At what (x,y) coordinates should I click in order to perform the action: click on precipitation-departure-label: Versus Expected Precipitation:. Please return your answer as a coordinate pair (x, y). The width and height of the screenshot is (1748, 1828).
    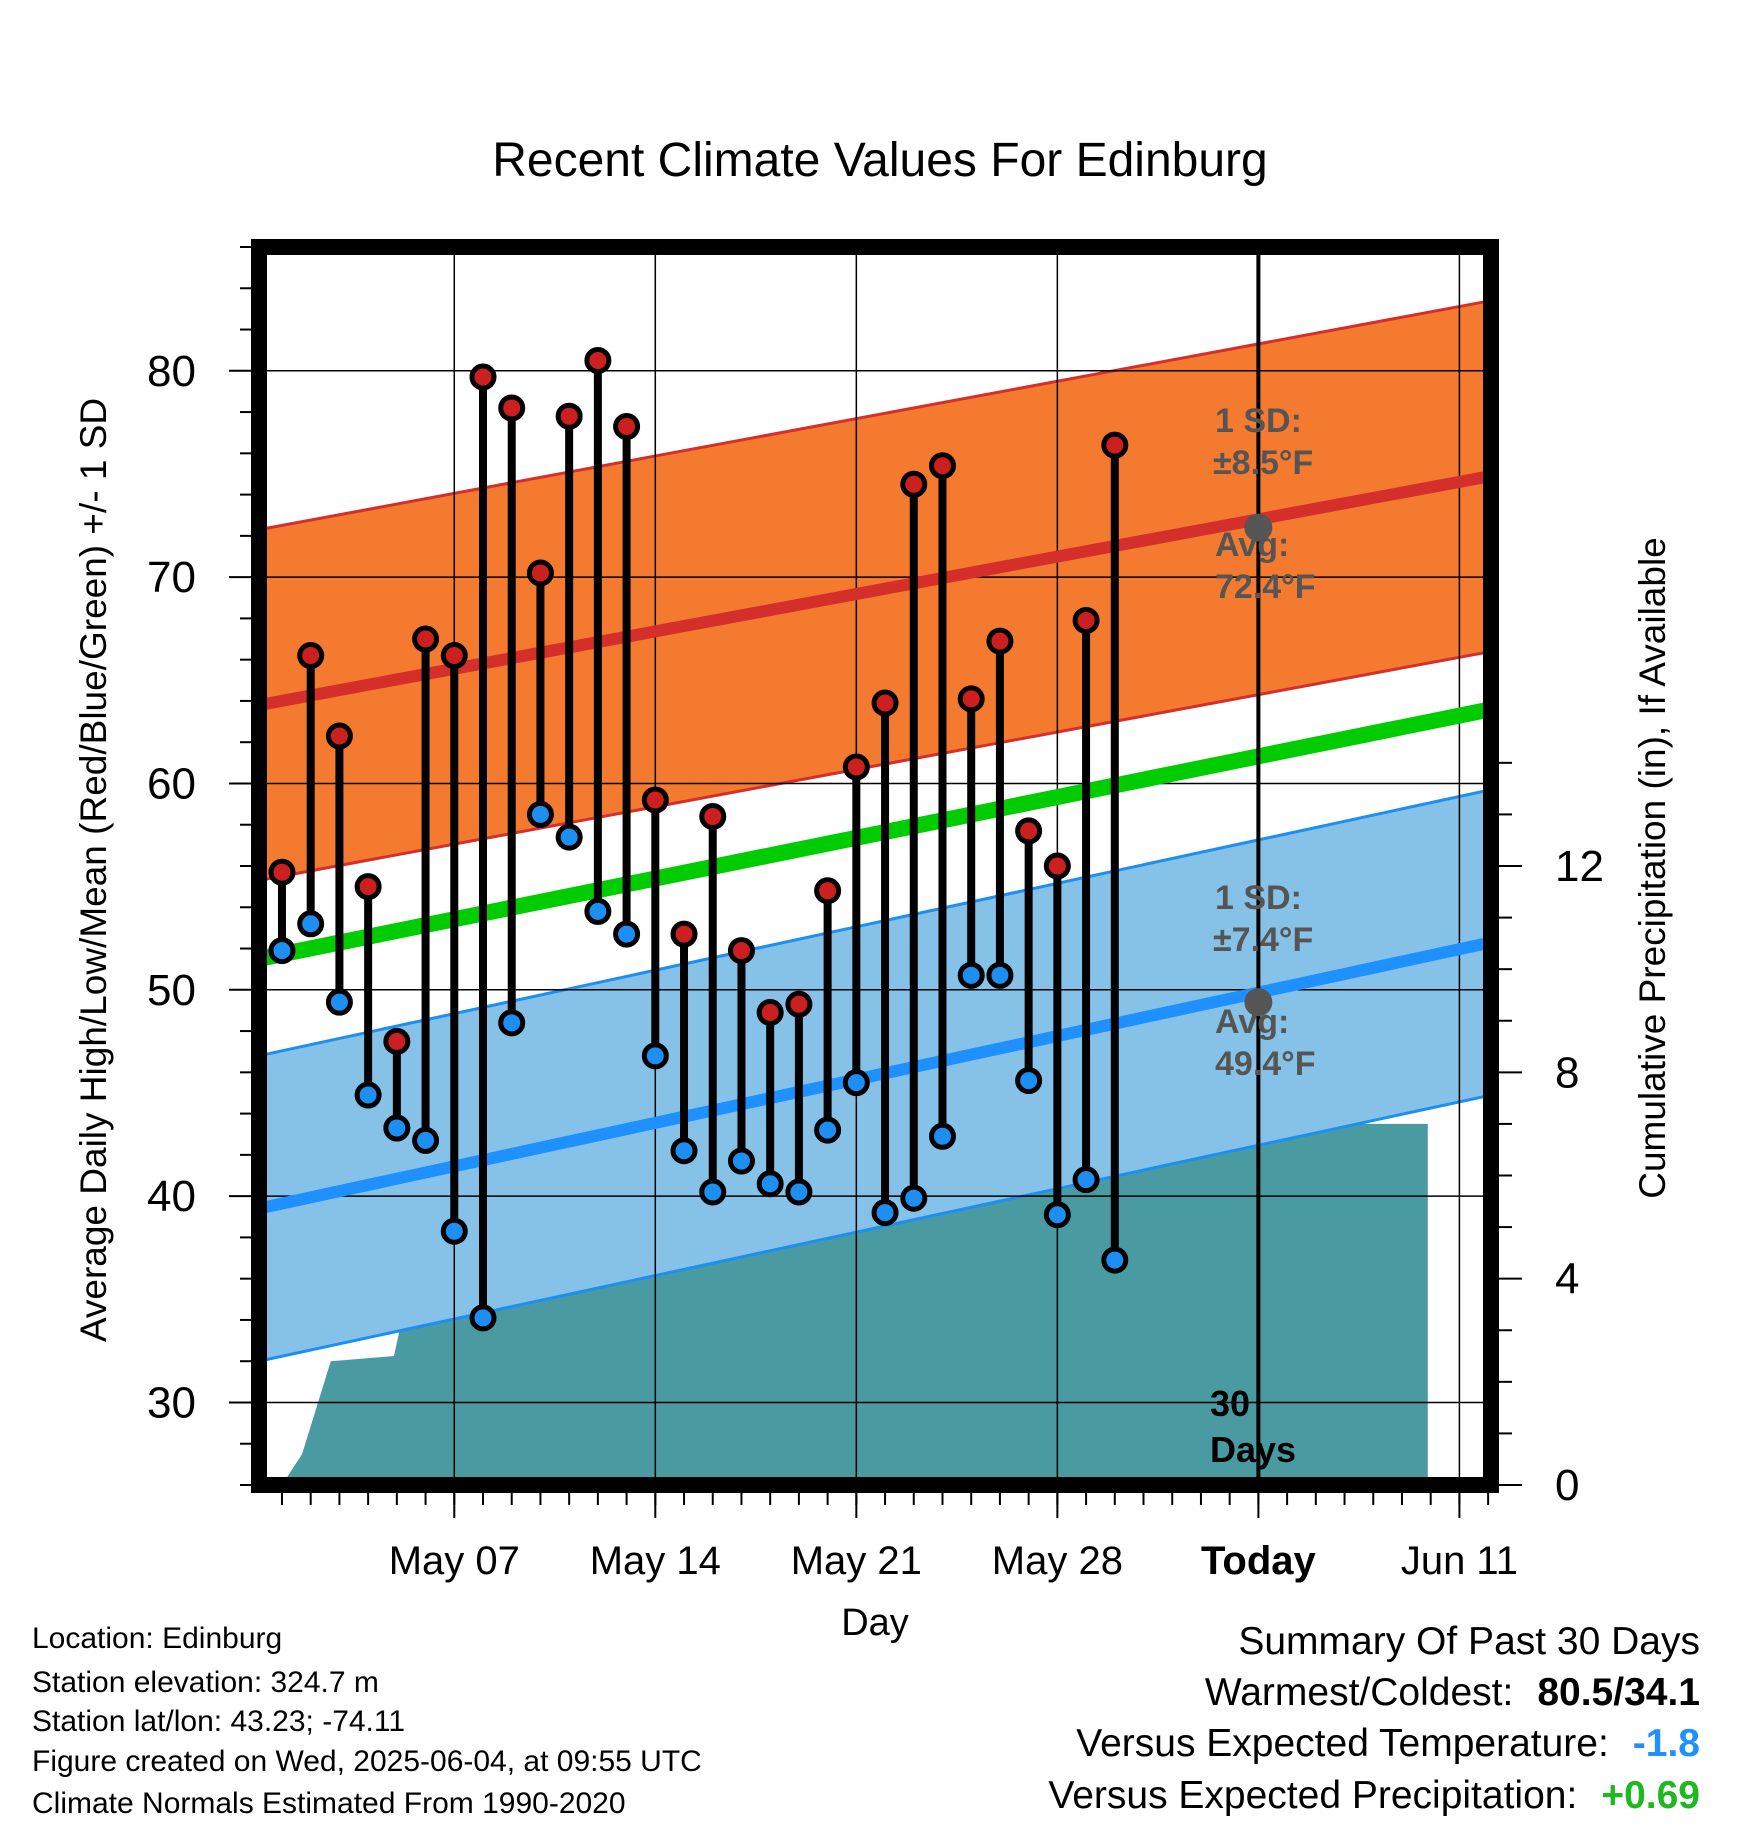
    Looking at the image, I should click on (1313, 1795).